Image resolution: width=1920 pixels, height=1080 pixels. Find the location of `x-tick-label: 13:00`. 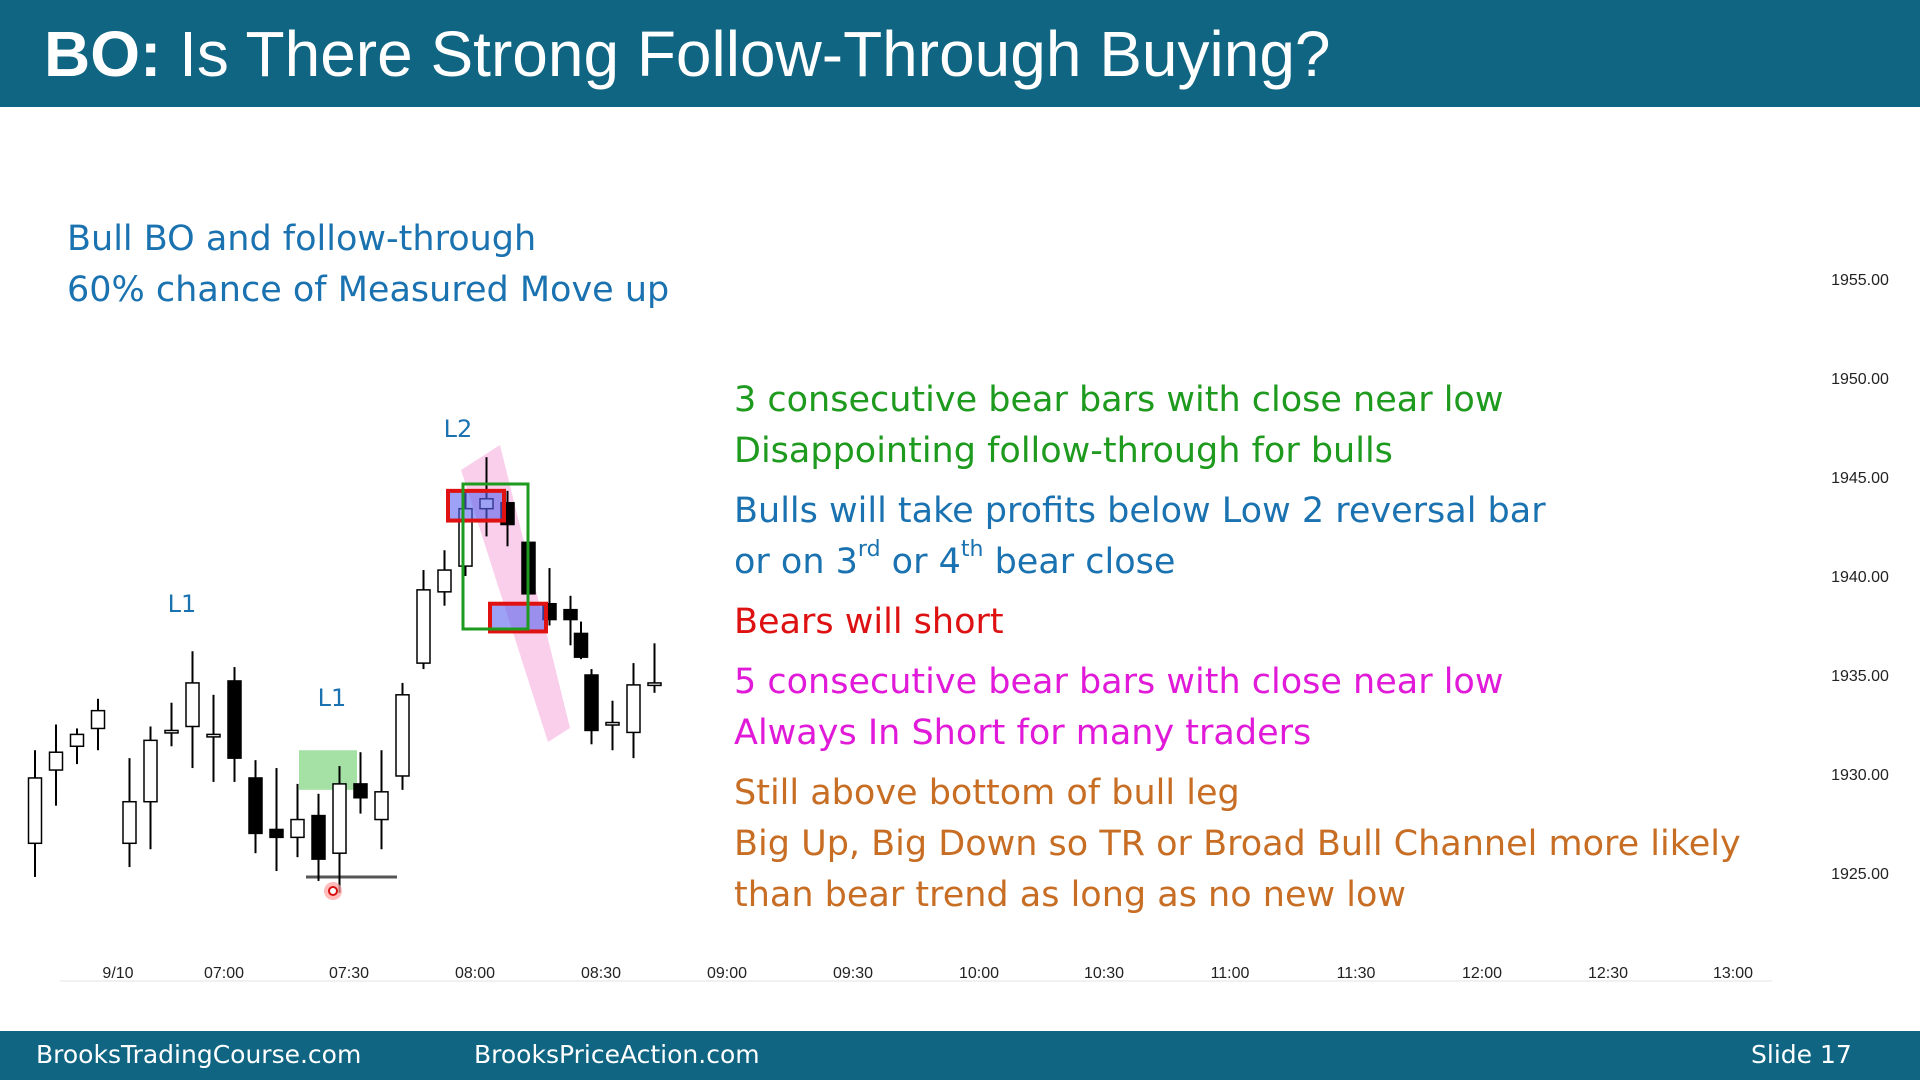

x-tick-label: 13:00 is located at coordinates (1733, 973).